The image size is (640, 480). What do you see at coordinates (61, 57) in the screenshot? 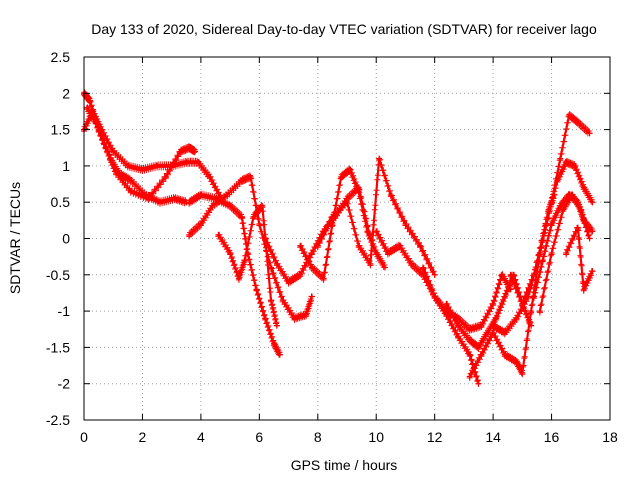
I see `y-tick-label: 2.5` at bounding box center [61, 57].